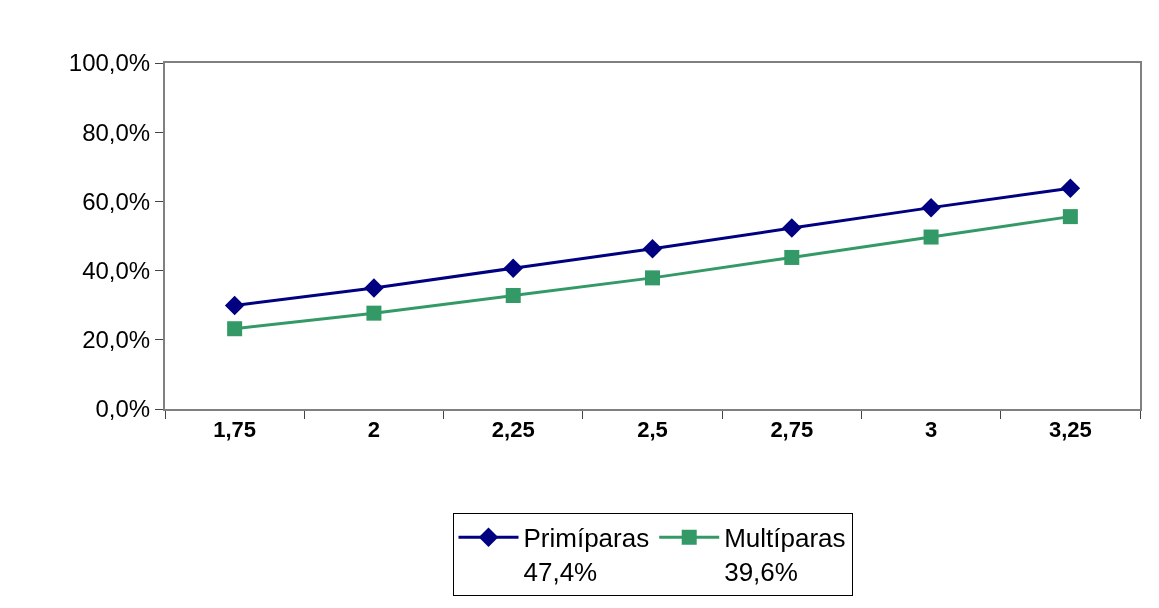 The image size is (1159, 608). Describe the element at coordinates (116, 270) in the screenshot. I see `y-tick-label: 40,0%` at that location.